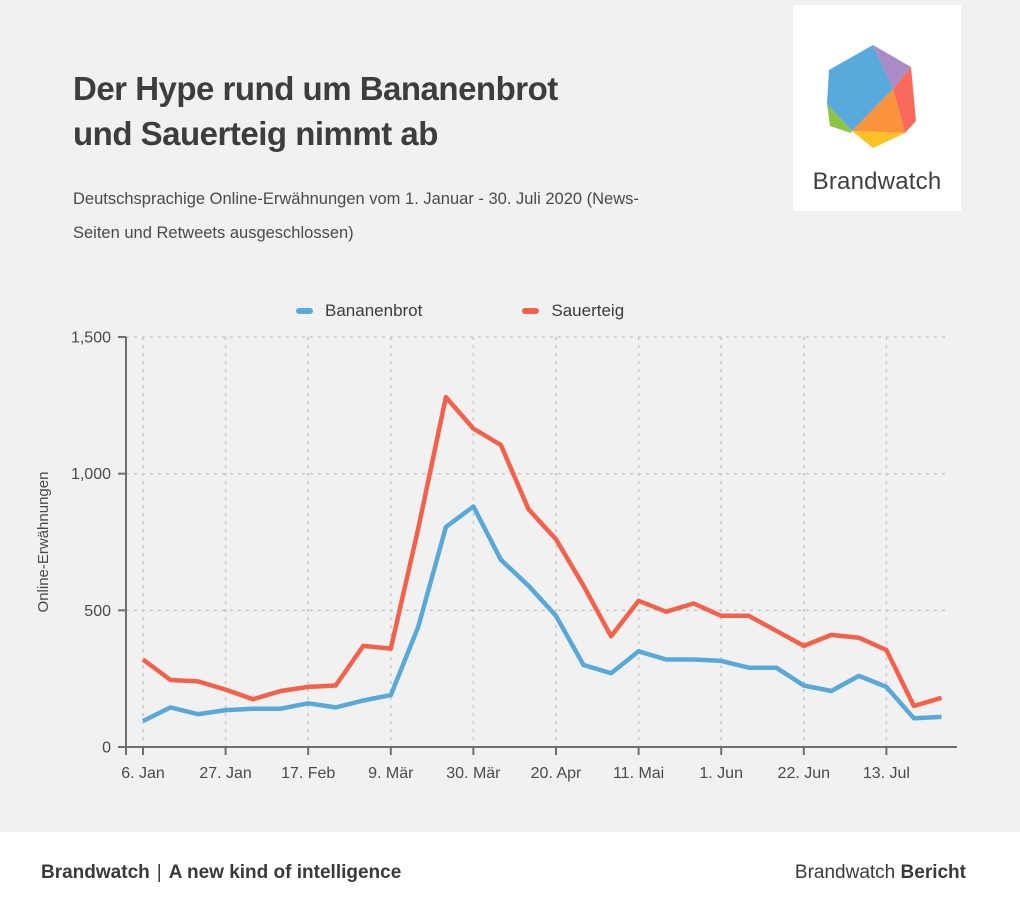  Describe the element at coordinates (886, 773) in the screenshot. I see `x-tick-label: 13. Jul` at that location.